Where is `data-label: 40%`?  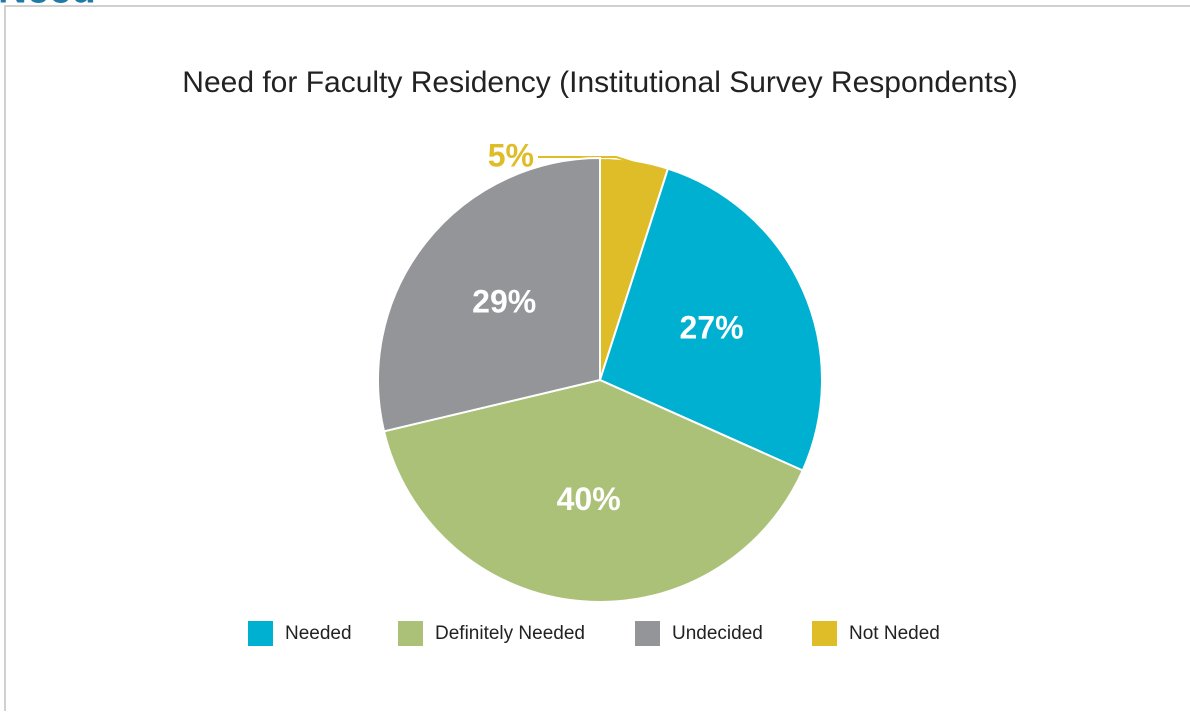
data-label: 40% is located at coordinates (589, 499).